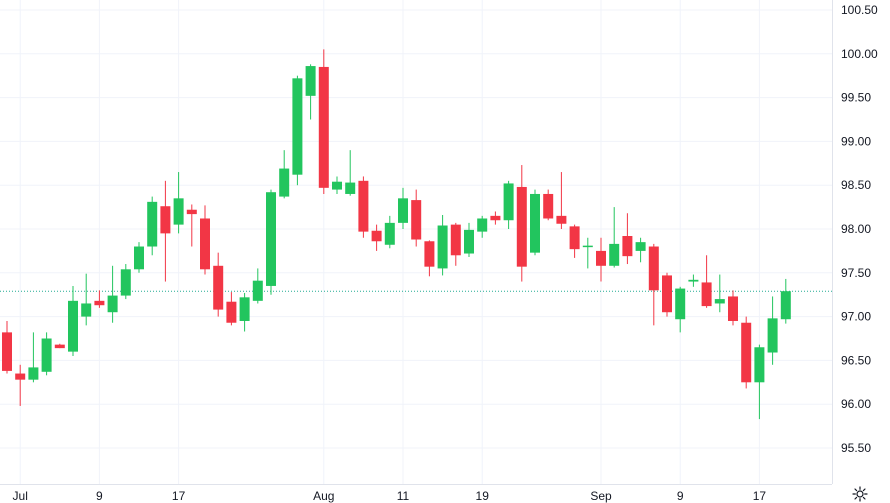  I want to click on y-tick-label: 97.50, so click(856, 273).